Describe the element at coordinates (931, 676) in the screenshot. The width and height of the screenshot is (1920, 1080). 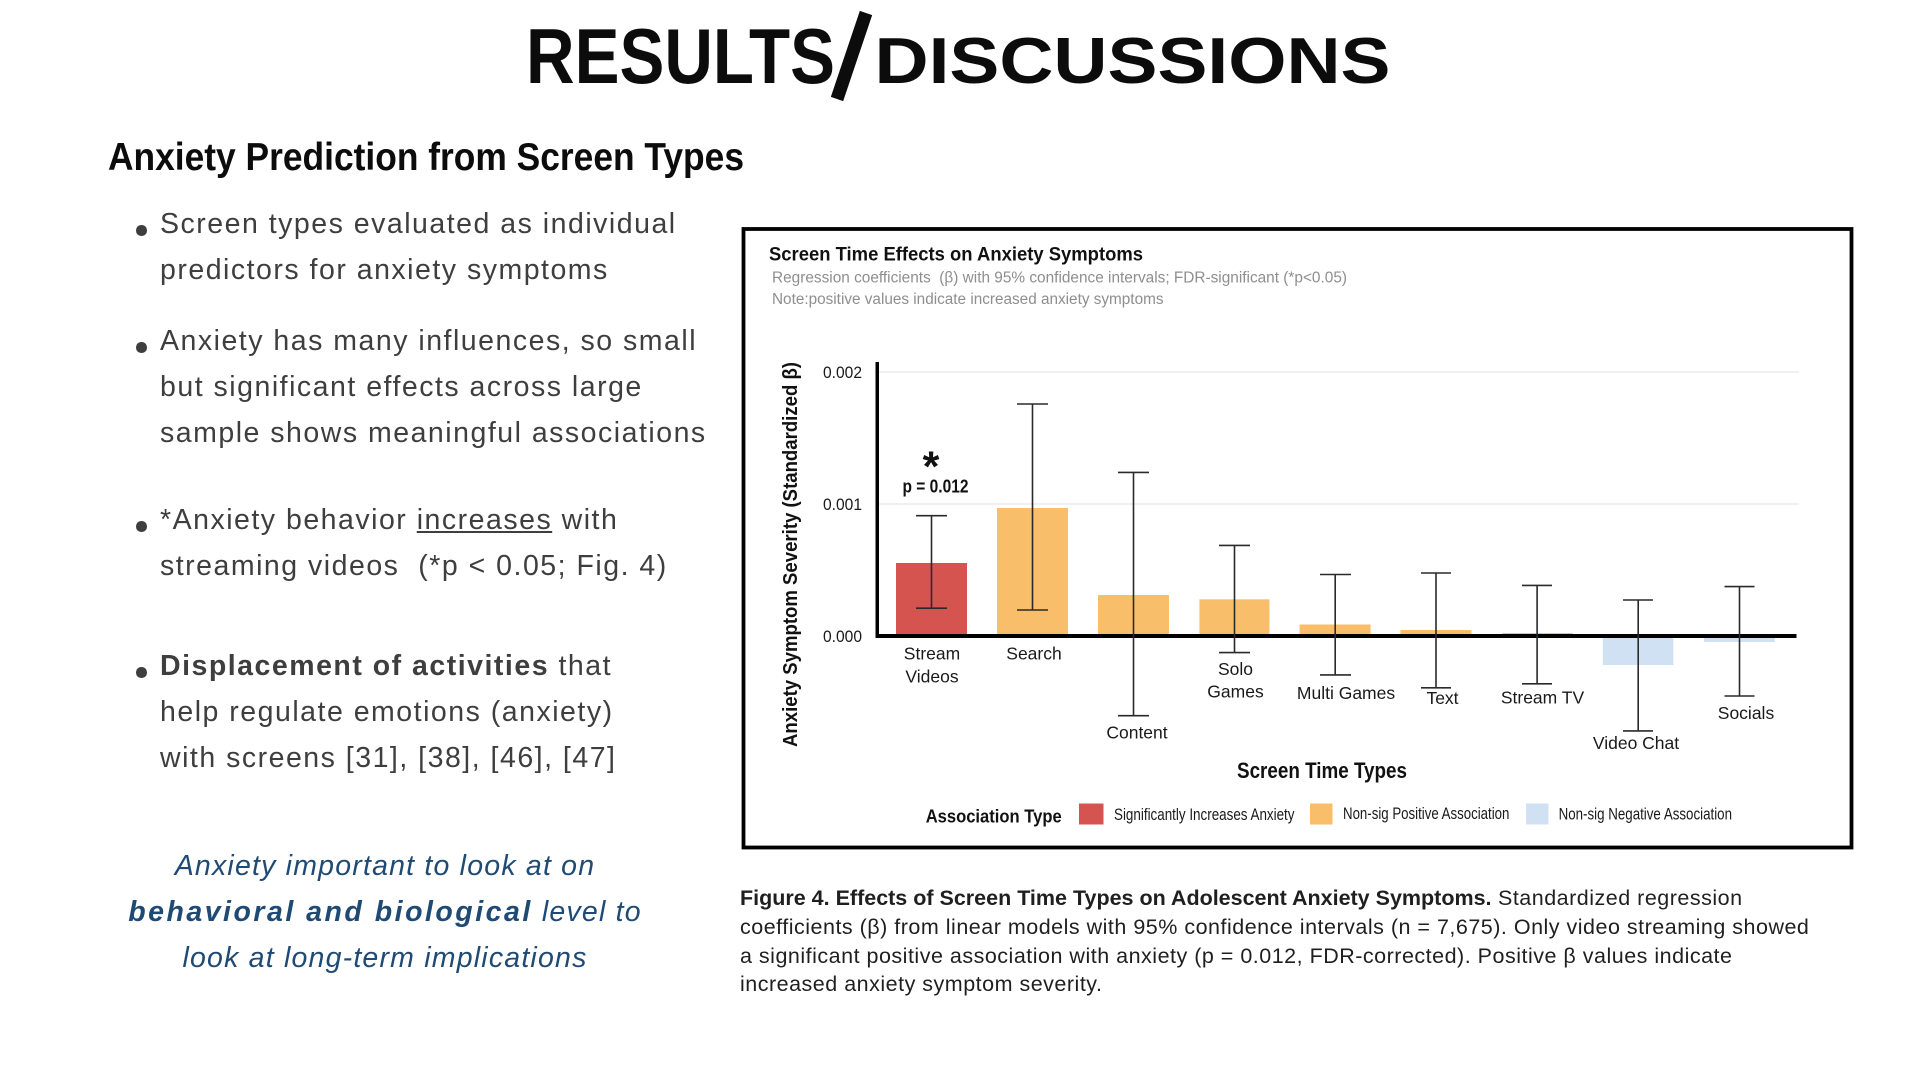
I see `svg-text: Videos` at that location.